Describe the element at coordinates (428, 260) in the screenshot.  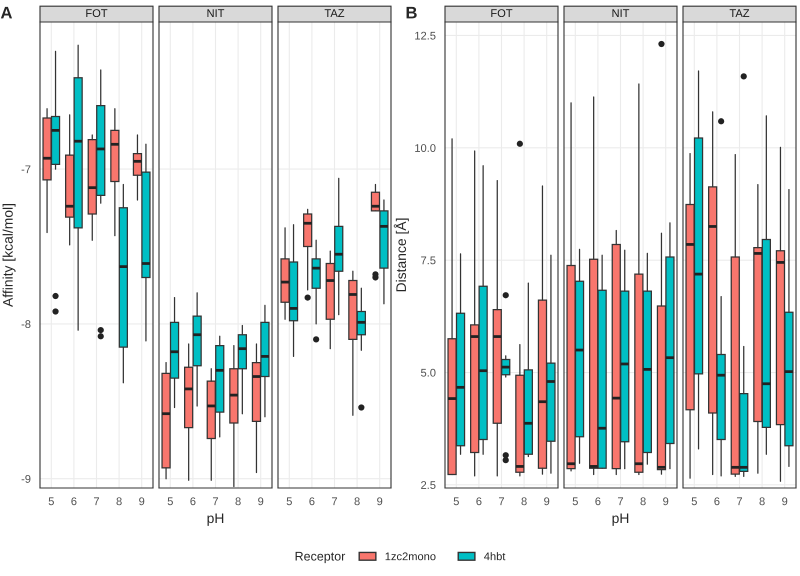
I see `y-tick-label: 7.5` at that location.